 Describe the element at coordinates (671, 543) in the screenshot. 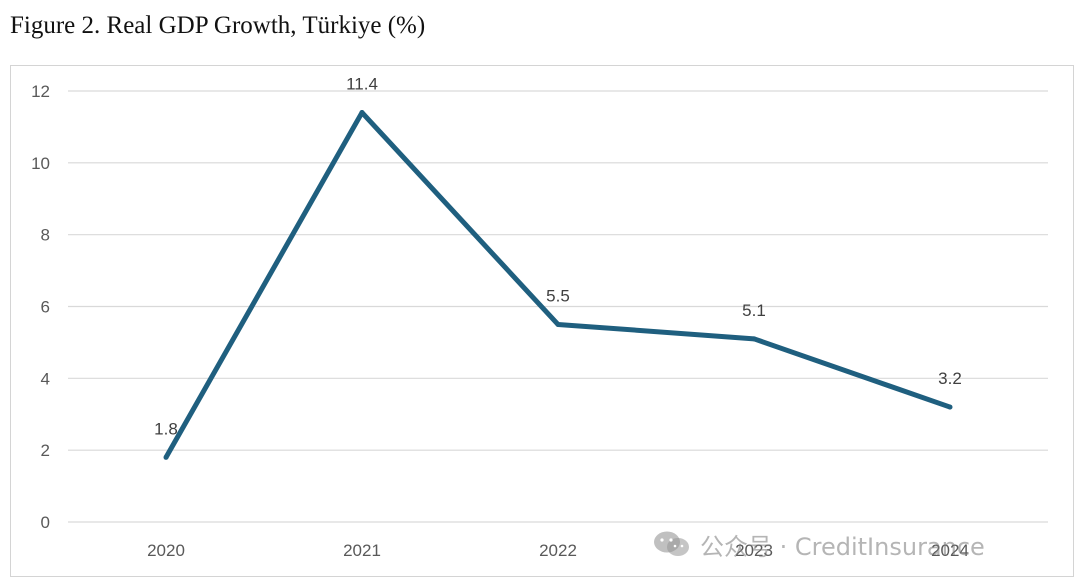

I see `wechat-icon` at that location.